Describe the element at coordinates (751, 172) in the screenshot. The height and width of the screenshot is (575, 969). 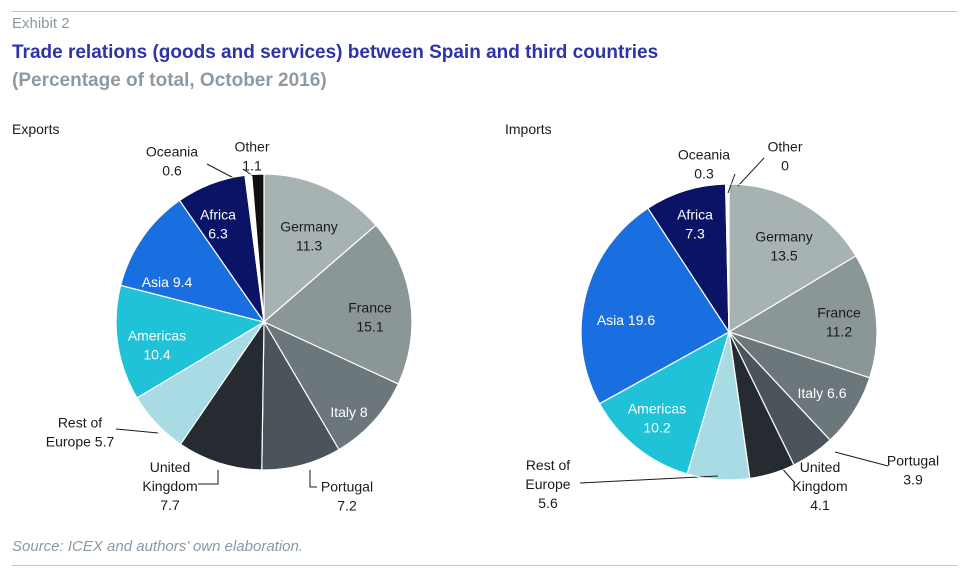
I see `imports-leader-other` at that location.